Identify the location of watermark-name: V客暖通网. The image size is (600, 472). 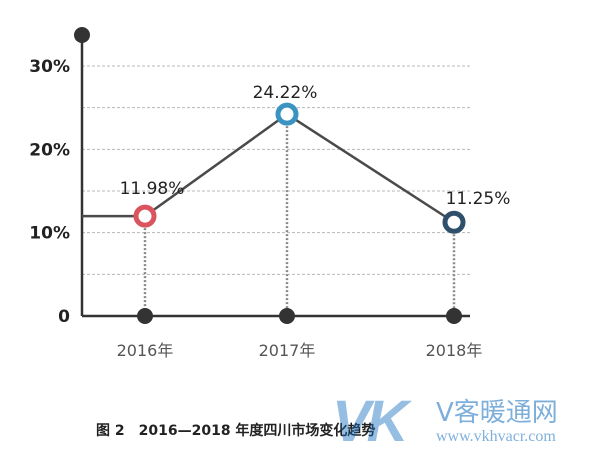
(497, 413).